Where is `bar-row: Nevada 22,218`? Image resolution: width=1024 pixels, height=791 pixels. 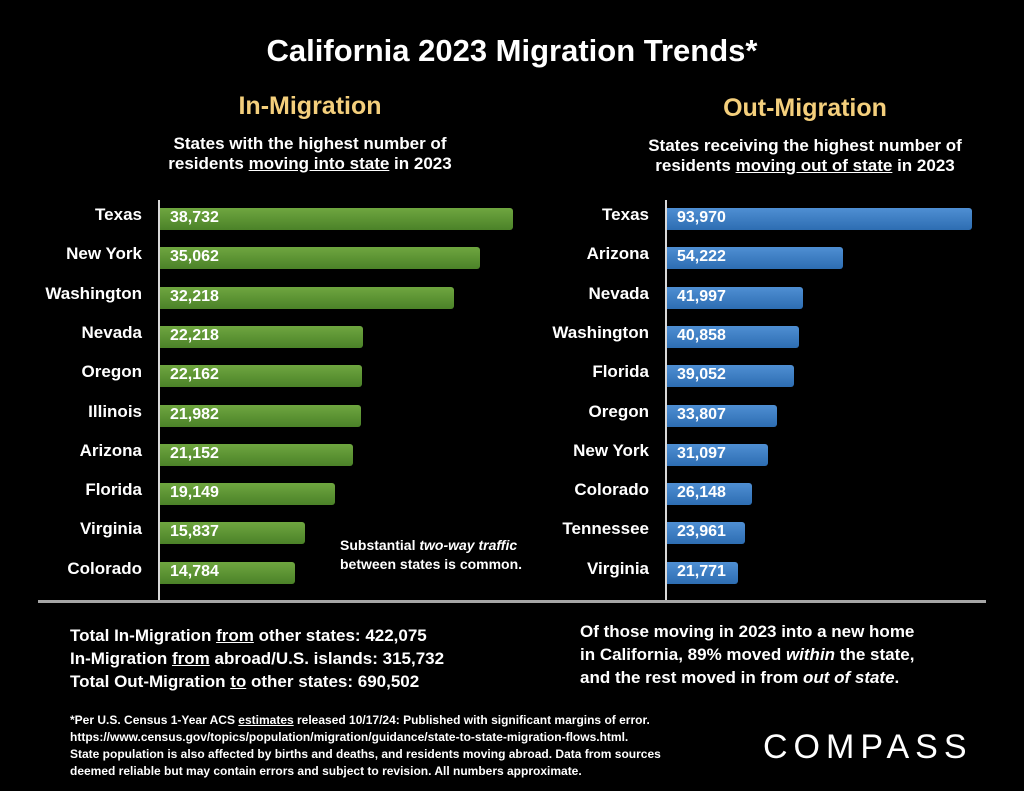
bar-row: Nevada 22,218 is located at coordinates (260, 335).